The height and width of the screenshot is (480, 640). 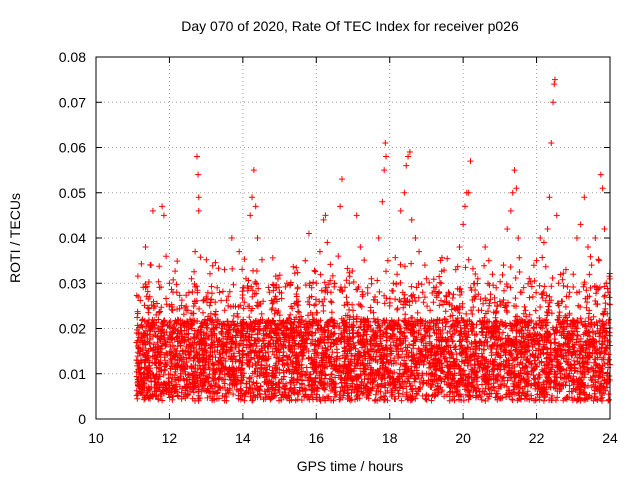 What do you see at coordinates (72, 283) in the screenshot?
I see `y-tick-label: 0.03` at bounding box center [72, 283].